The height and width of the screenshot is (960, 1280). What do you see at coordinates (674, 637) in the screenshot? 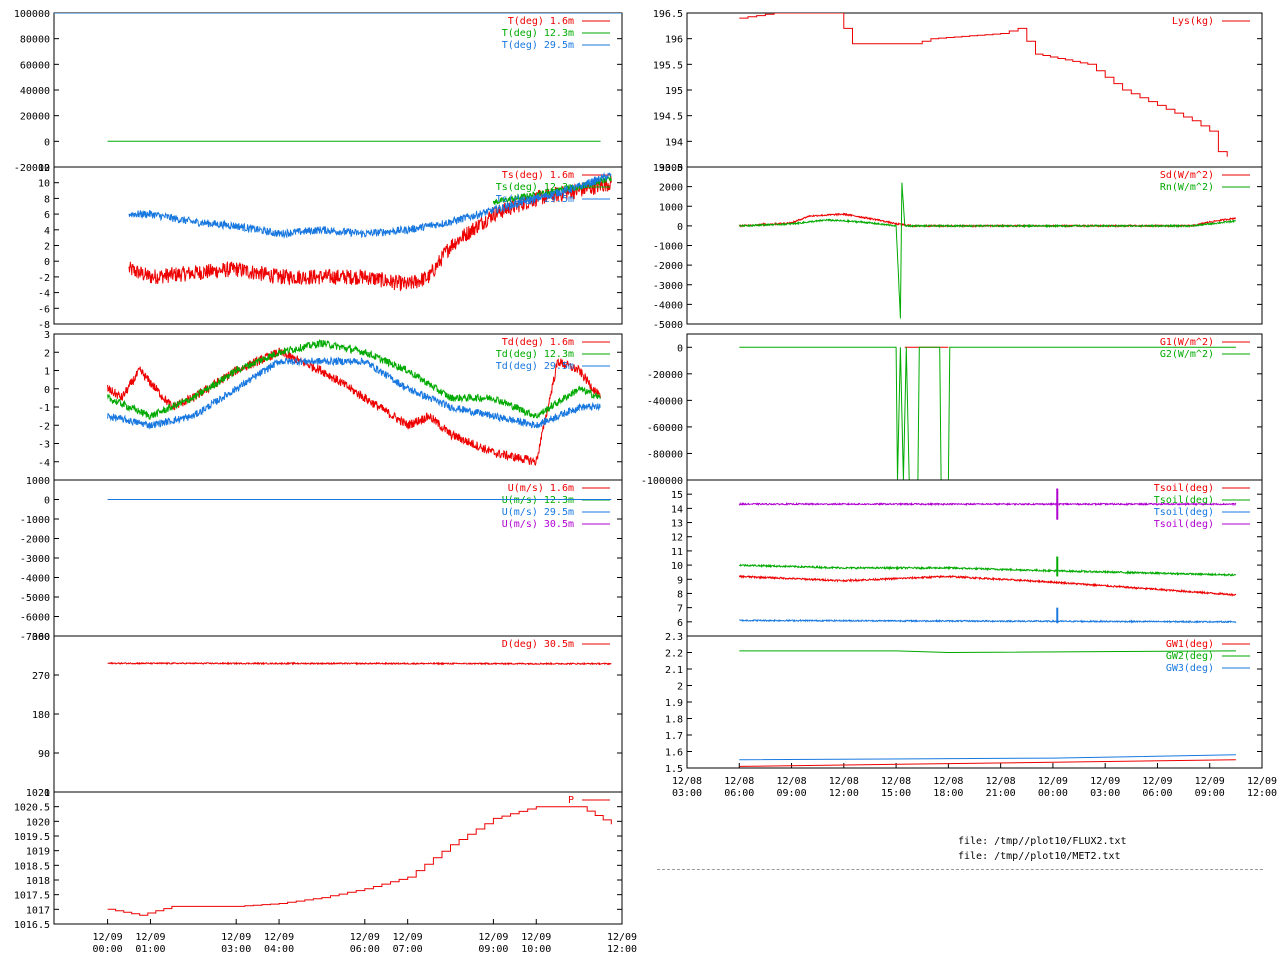
I see `y-tick-label: 2.3` at bounding box center [674, 637].